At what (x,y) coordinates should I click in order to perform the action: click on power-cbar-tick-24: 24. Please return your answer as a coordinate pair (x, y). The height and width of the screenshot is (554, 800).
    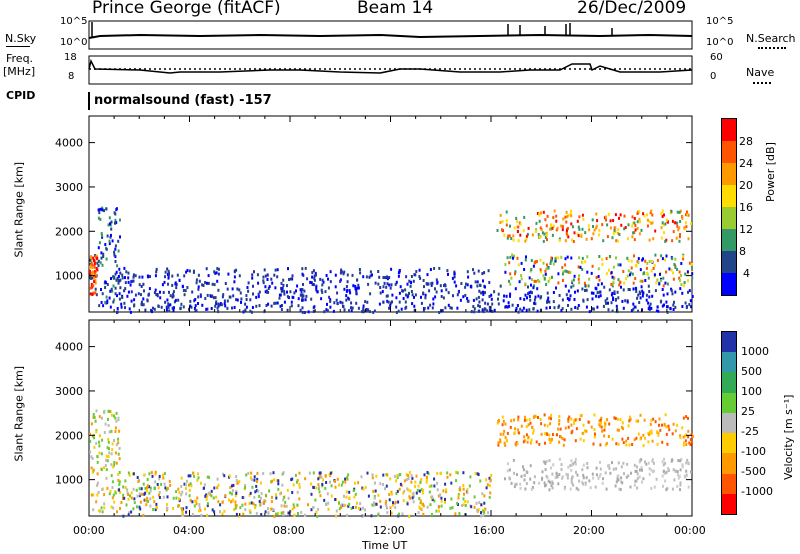
    Looking at the image, I should click on (746, 163).